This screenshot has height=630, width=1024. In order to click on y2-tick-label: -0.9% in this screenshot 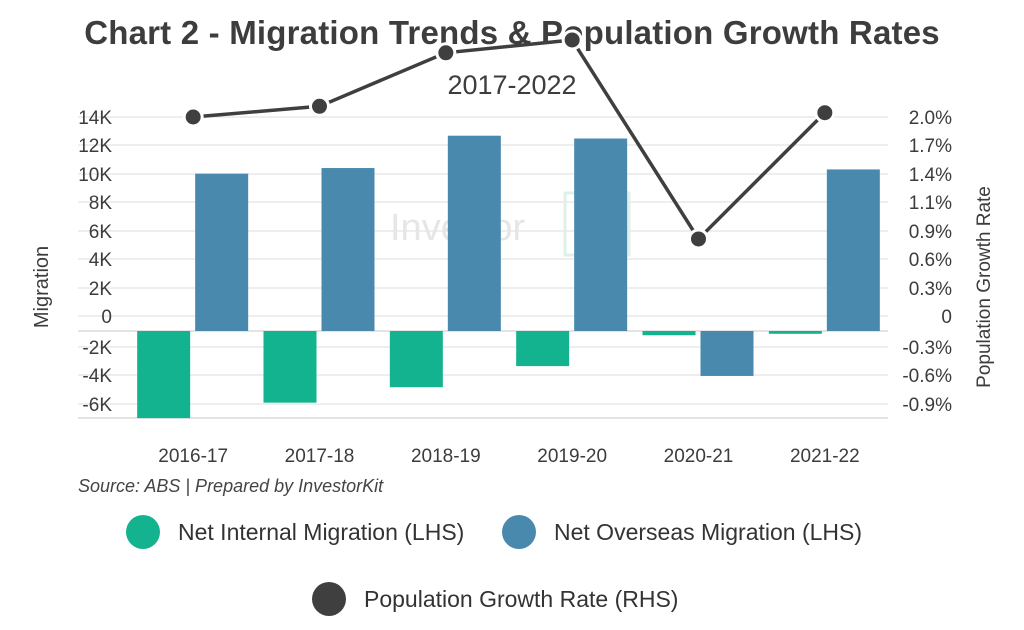, I will do `click(927, 405)`.